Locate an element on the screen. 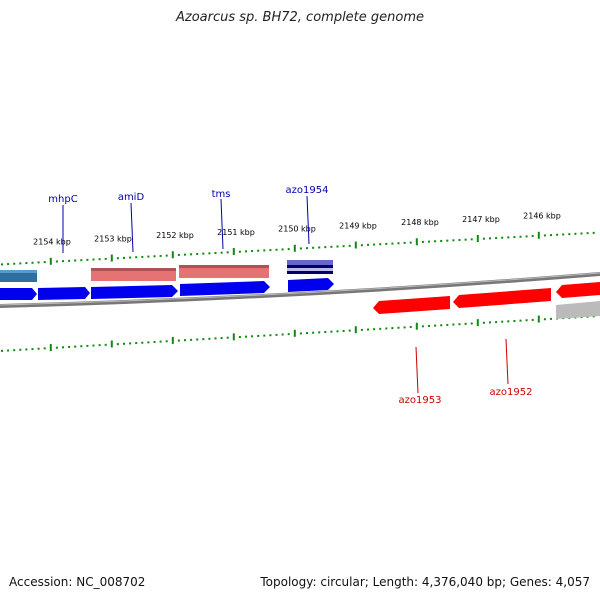 The height and width of the screenshot is (600, 600). gene-grey is located at coordinates (578, 310).